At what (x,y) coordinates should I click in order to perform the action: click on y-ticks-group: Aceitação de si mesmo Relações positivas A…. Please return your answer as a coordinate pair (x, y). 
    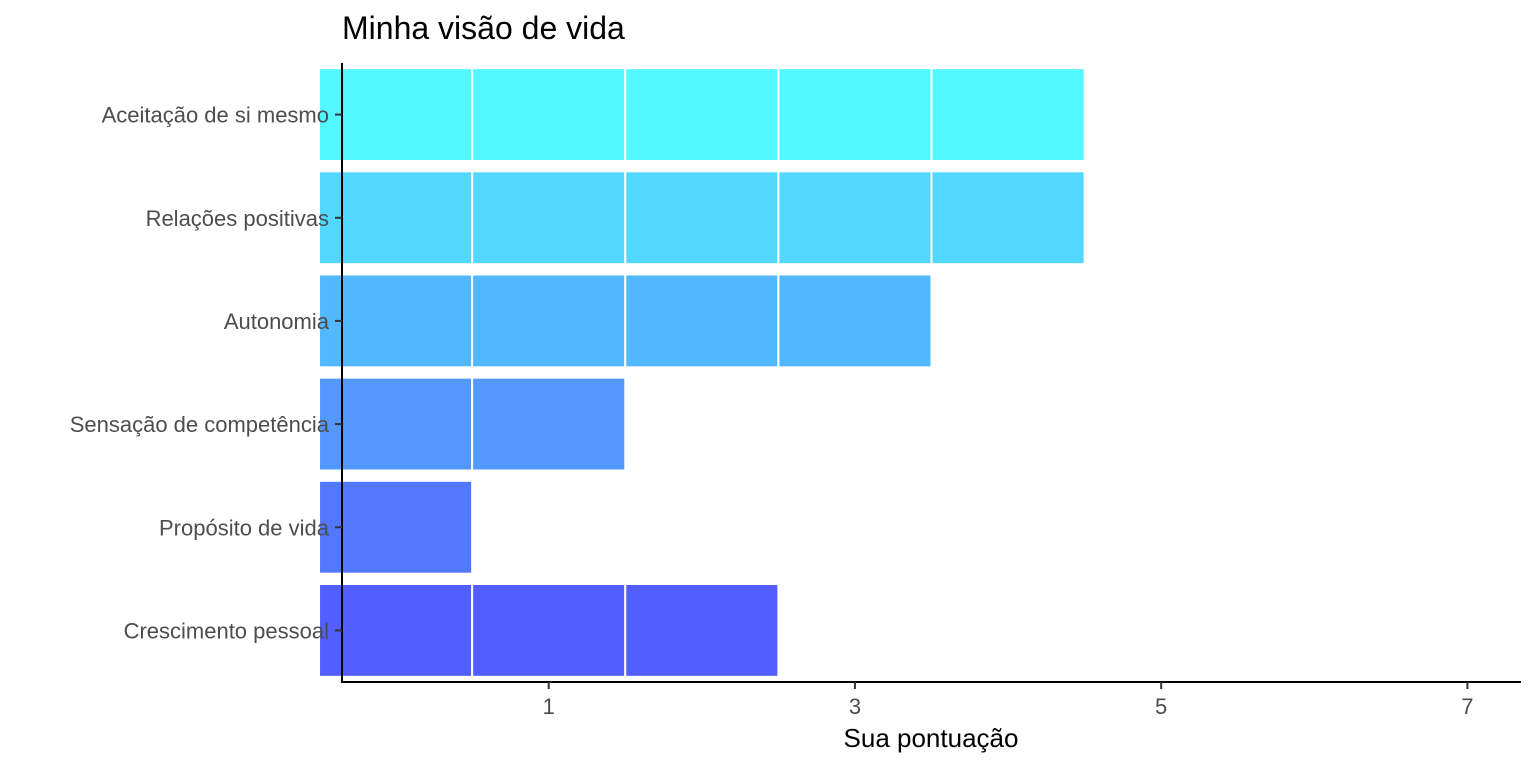
    Looking at the image, I should click on (206, 373).